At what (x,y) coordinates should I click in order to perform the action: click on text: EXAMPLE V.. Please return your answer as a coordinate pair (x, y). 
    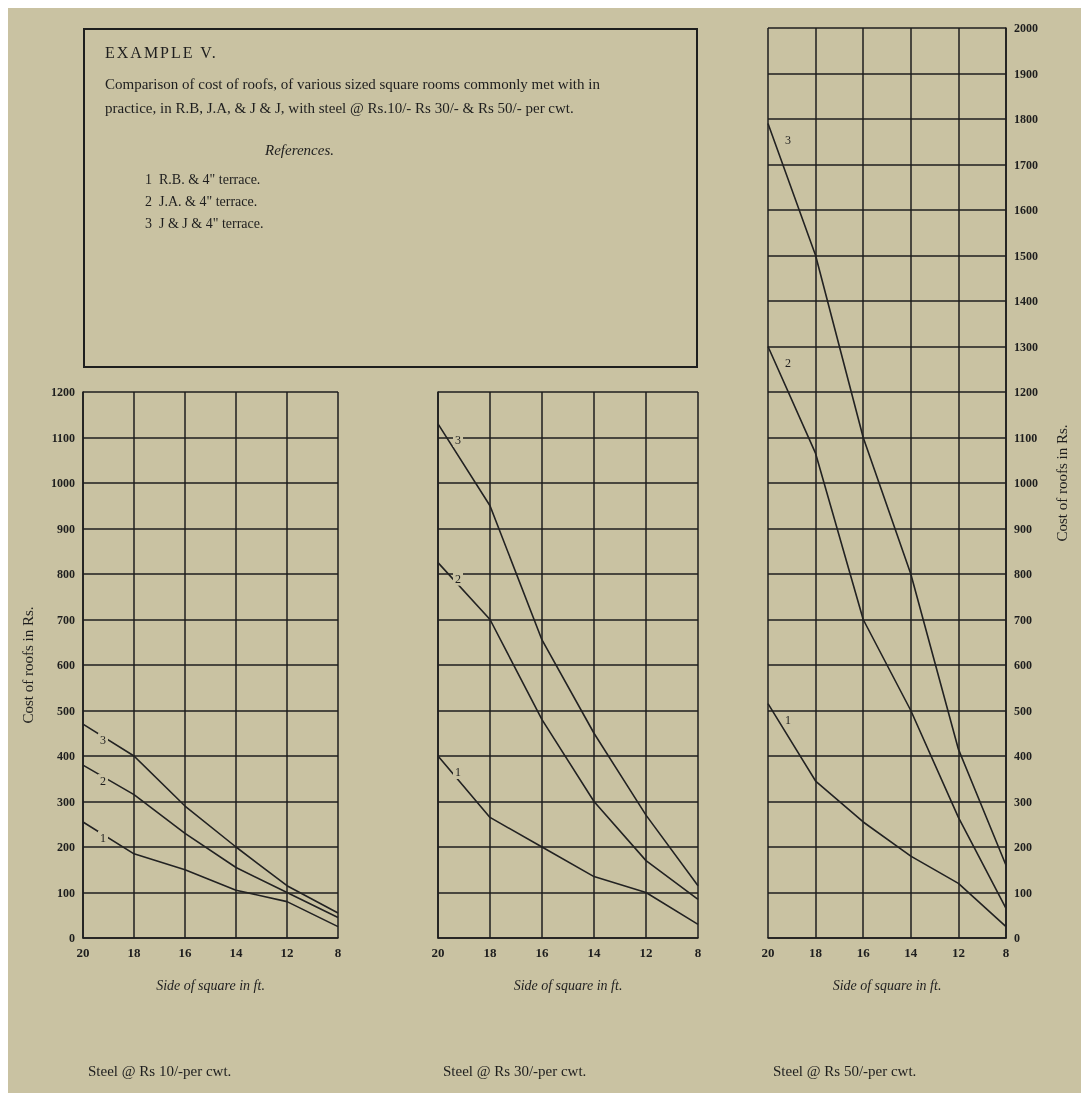
    Looking at the image, I should click on (162, 53).